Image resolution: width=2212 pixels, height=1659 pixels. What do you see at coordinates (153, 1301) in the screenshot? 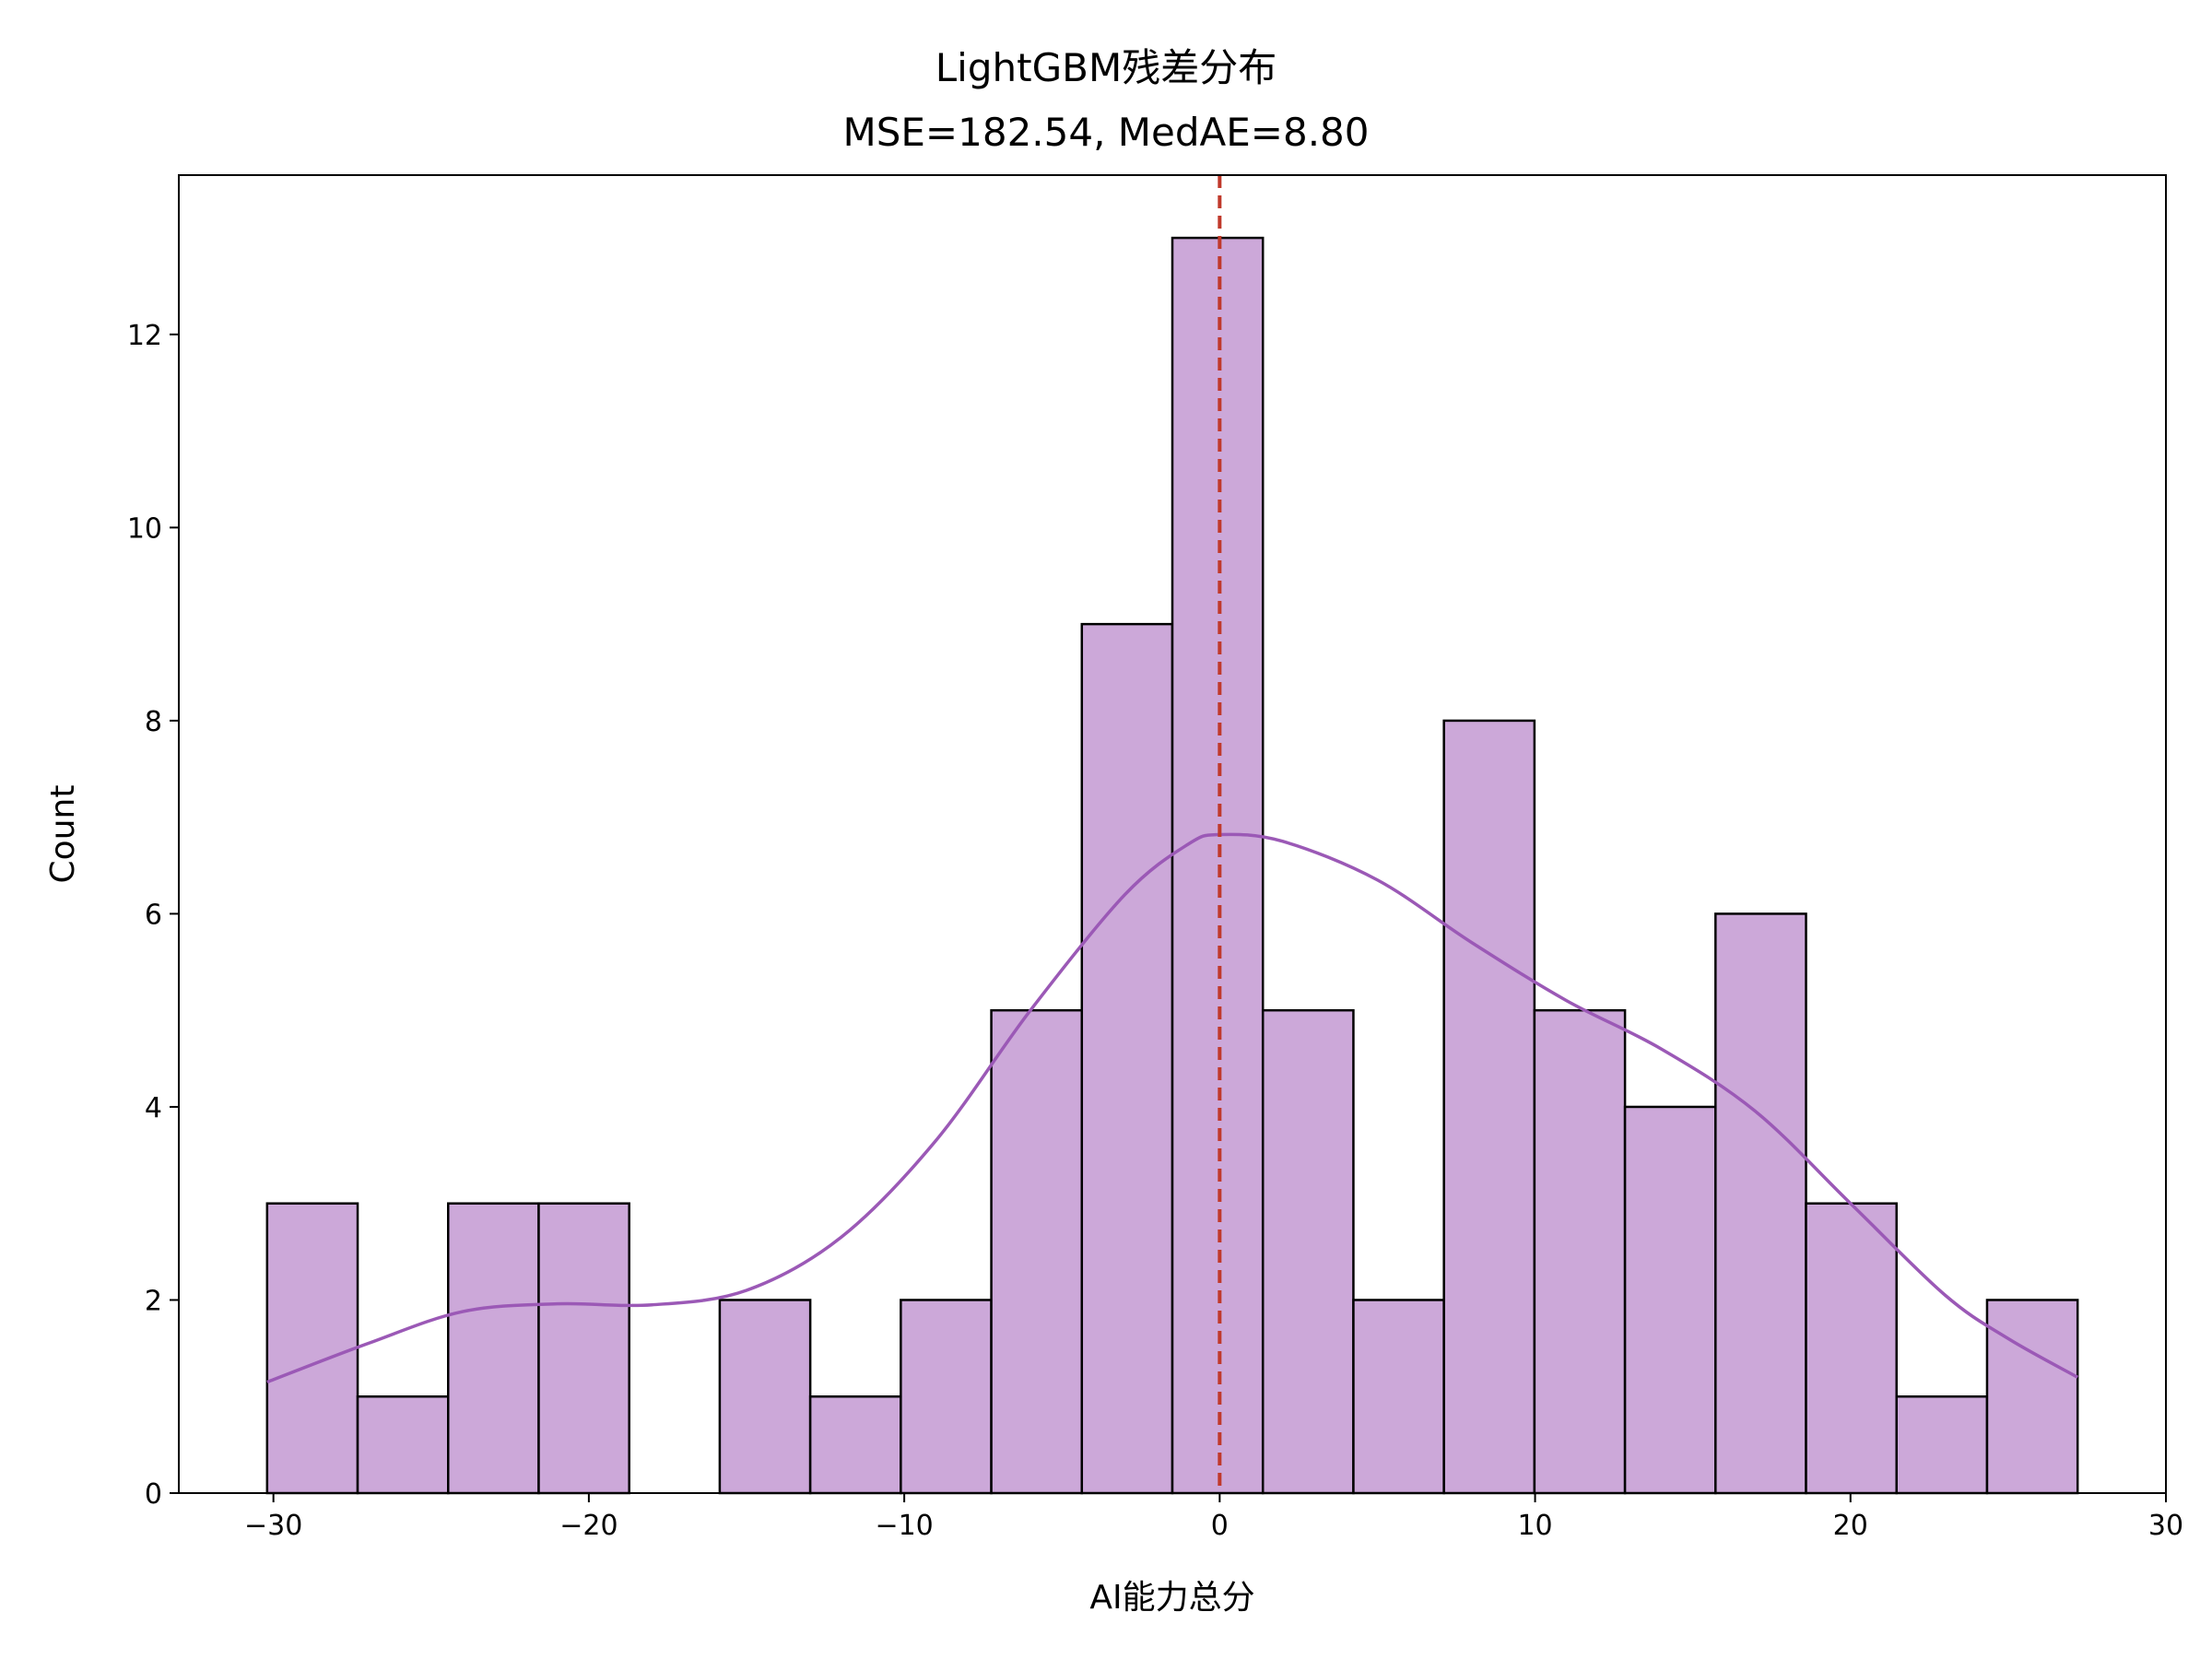
I see `y-tick-label: 2` at bounding box center [153, 1301].